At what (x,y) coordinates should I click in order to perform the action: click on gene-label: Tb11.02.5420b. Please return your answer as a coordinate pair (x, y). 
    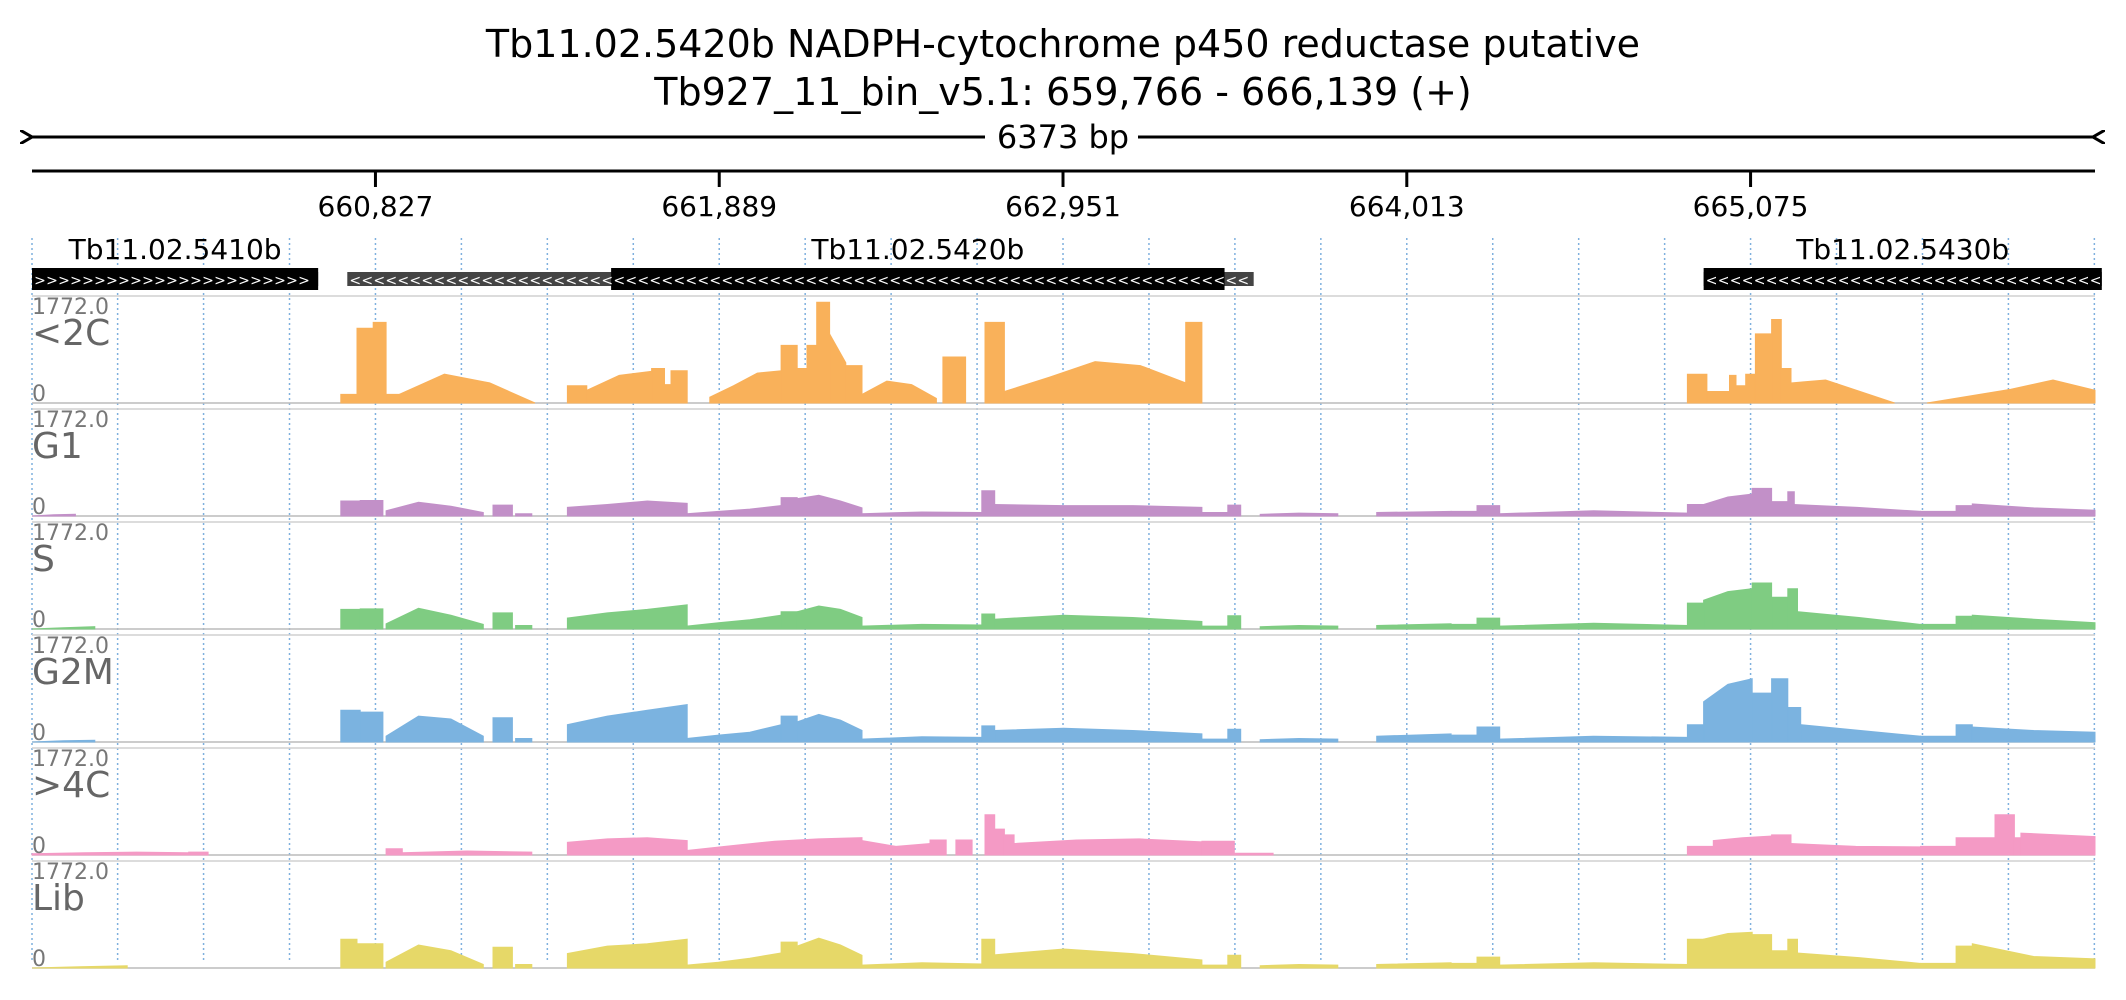
    Looking at the image, I should click on (917, 249).